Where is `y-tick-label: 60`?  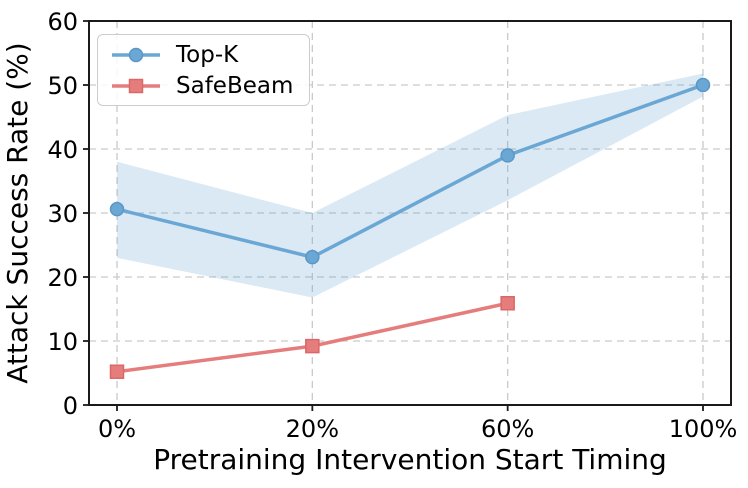 y-tick-label: 60 is located at coordinates (62, 22).